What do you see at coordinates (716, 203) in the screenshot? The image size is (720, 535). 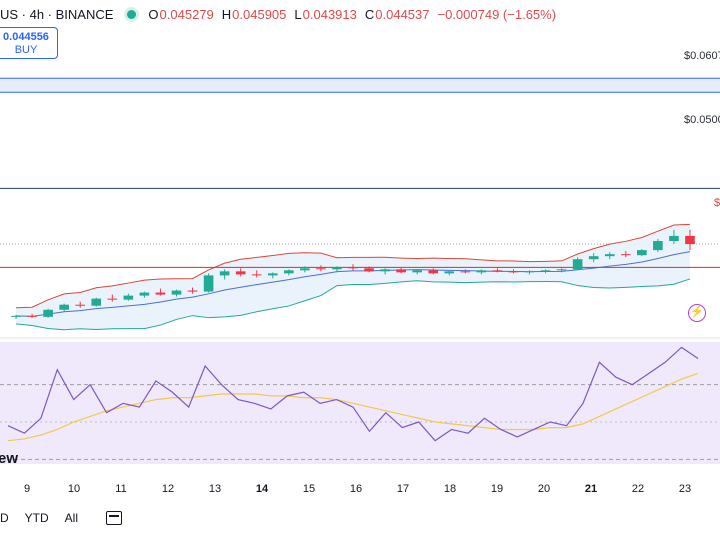 I see `price-level-label-3: $` at bounding box center [716, 203].